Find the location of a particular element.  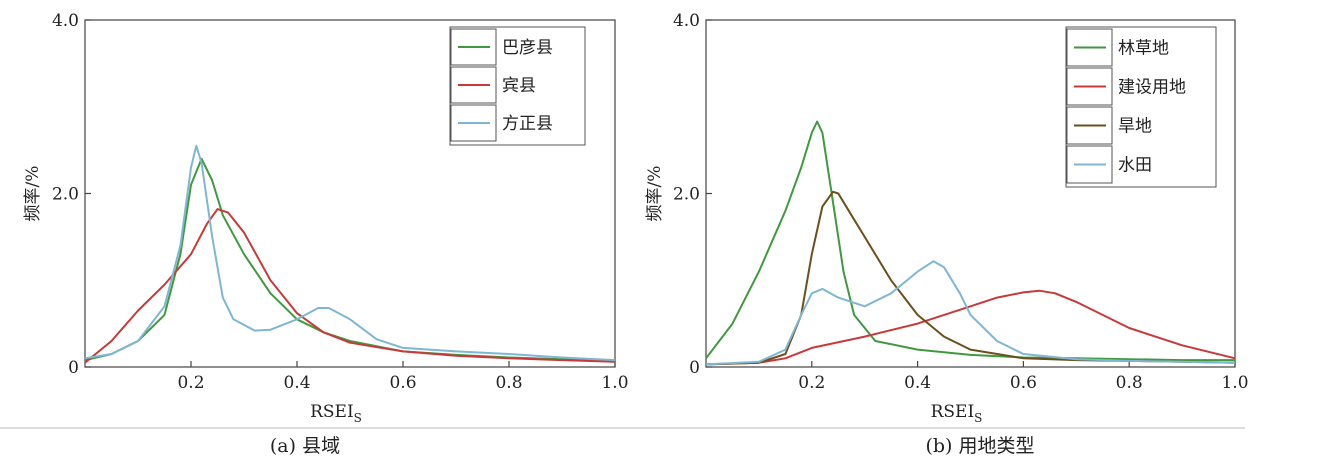

panel-caption: (a) 县域 is located at coordinates (305, 446).